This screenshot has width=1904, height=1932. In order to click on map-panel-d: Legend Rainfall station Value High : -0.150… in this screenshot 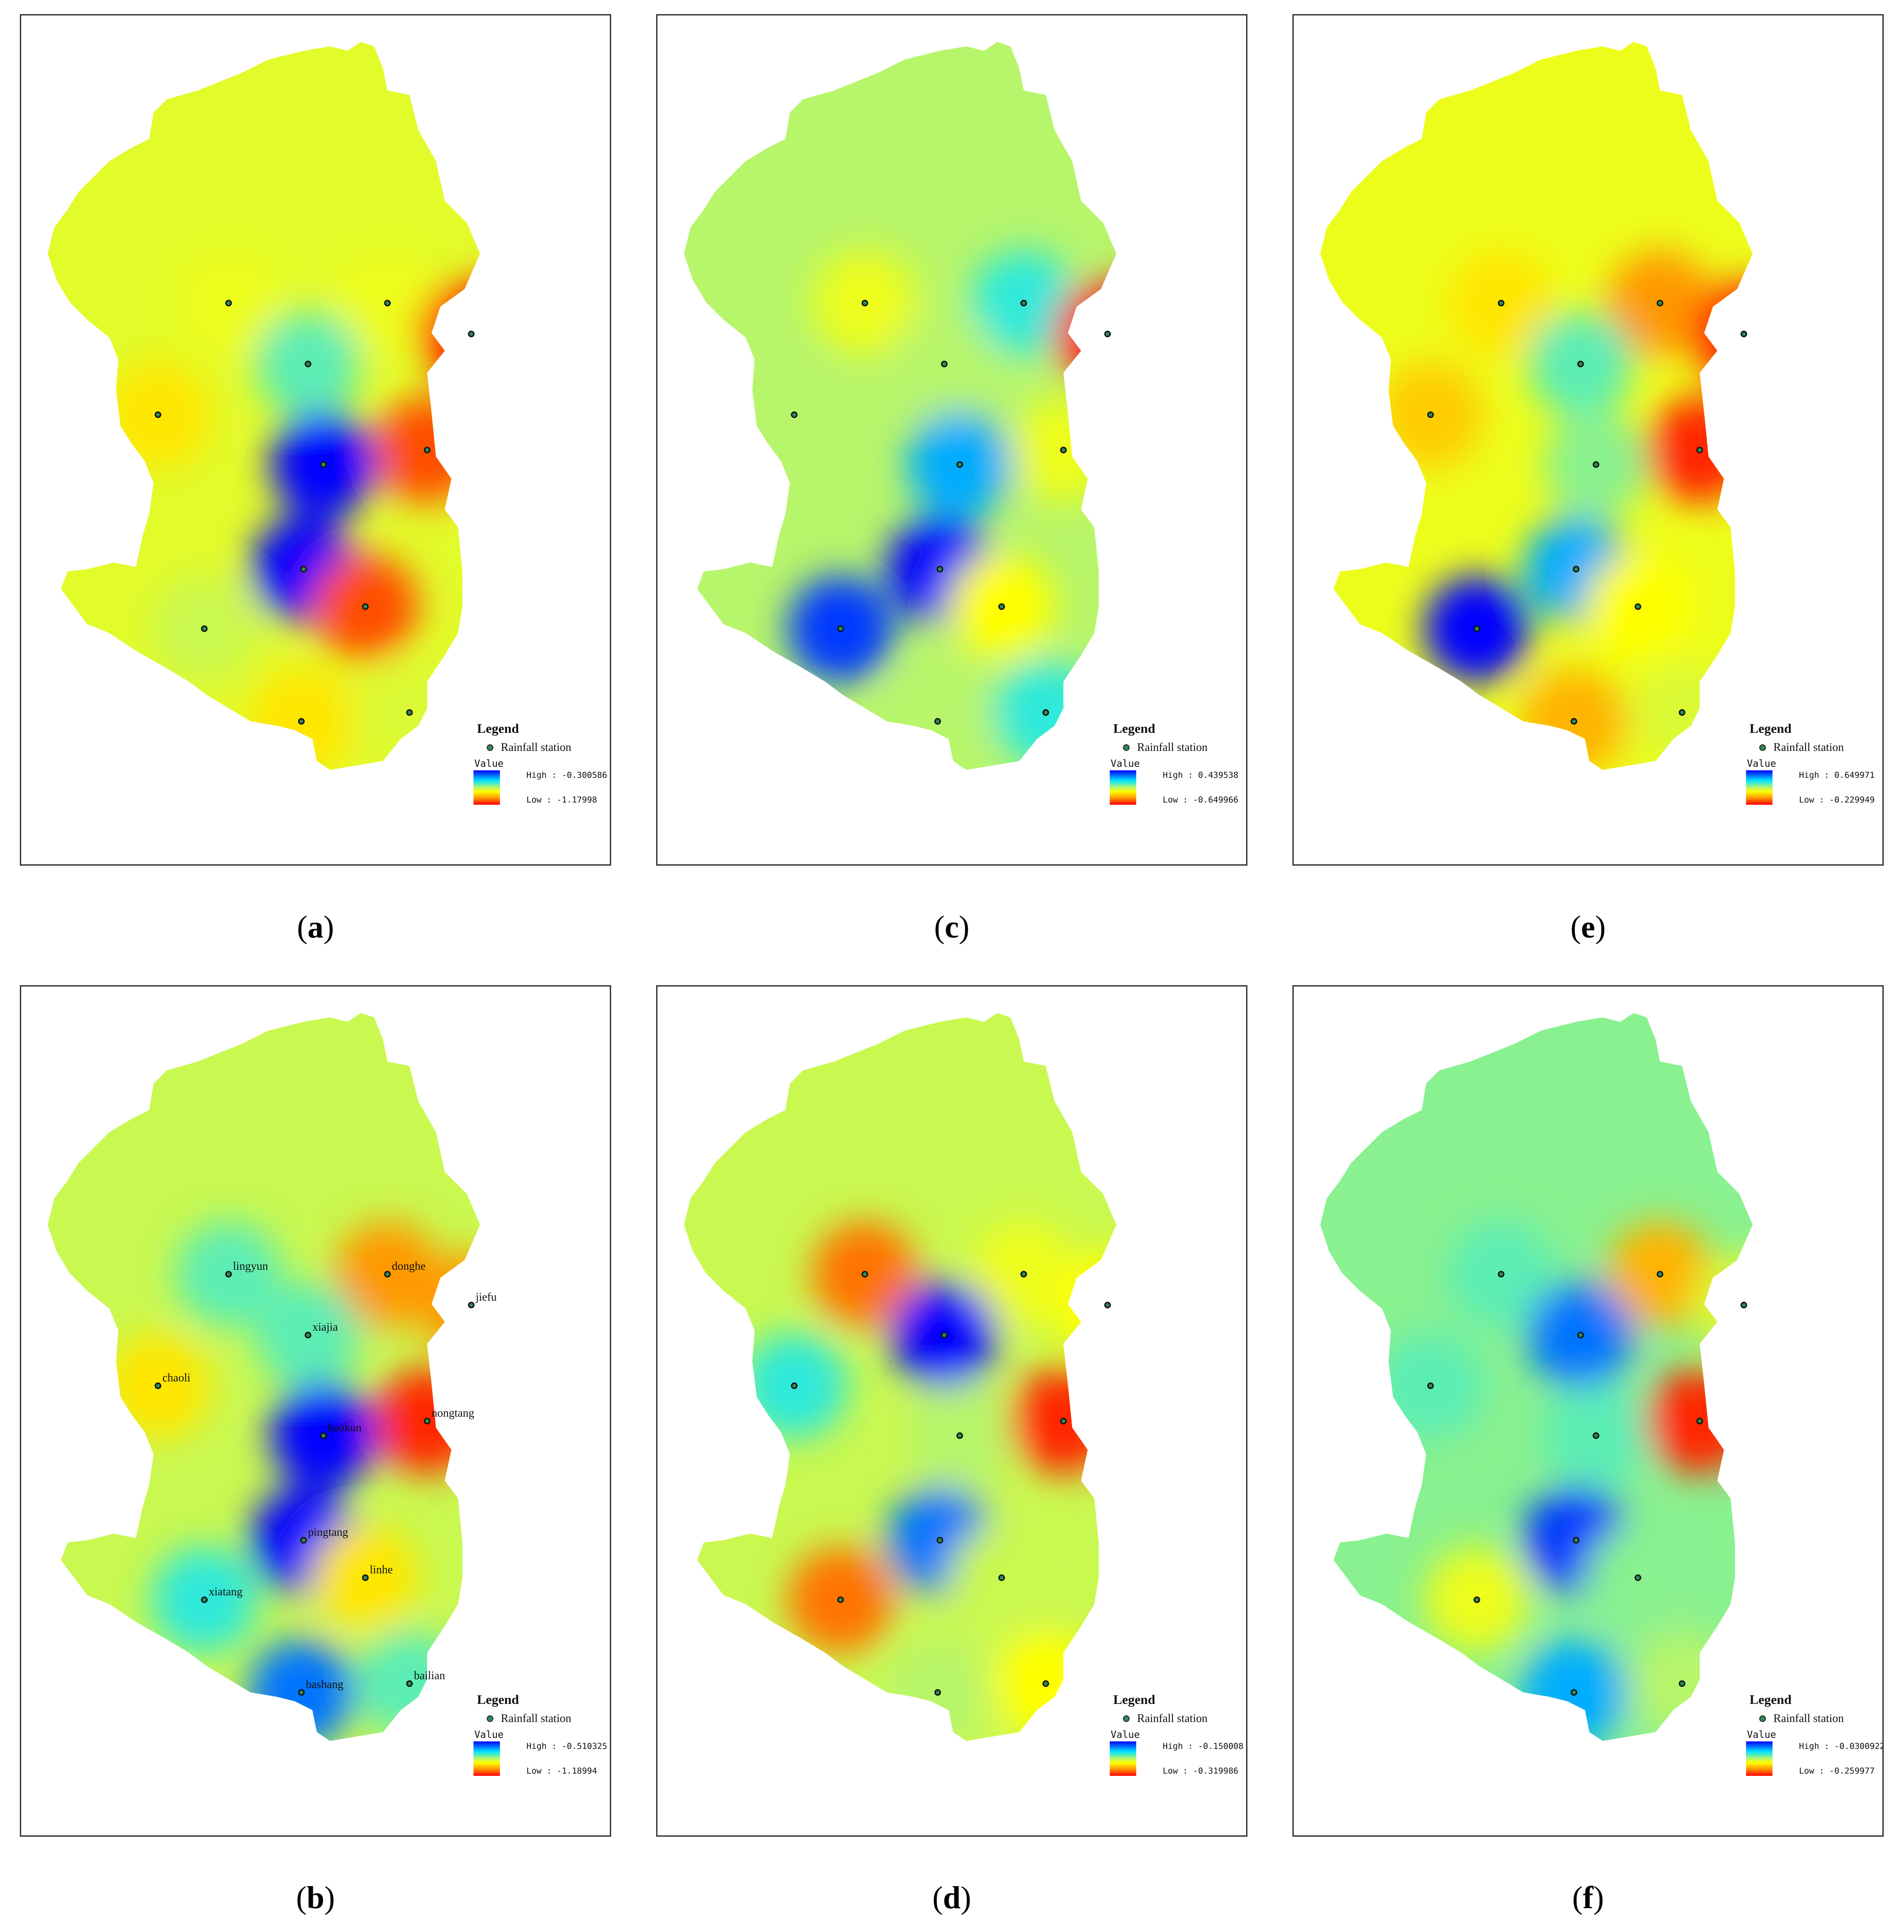, I will do `click(951, 1411)`.